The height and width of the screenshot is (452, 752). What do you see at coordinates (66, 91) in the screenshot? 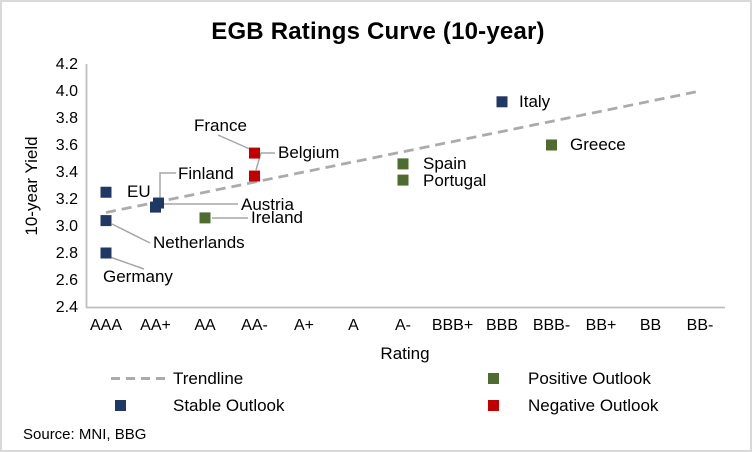
I see `y-tick-label: 4.0` at bounding box center [66, 91].